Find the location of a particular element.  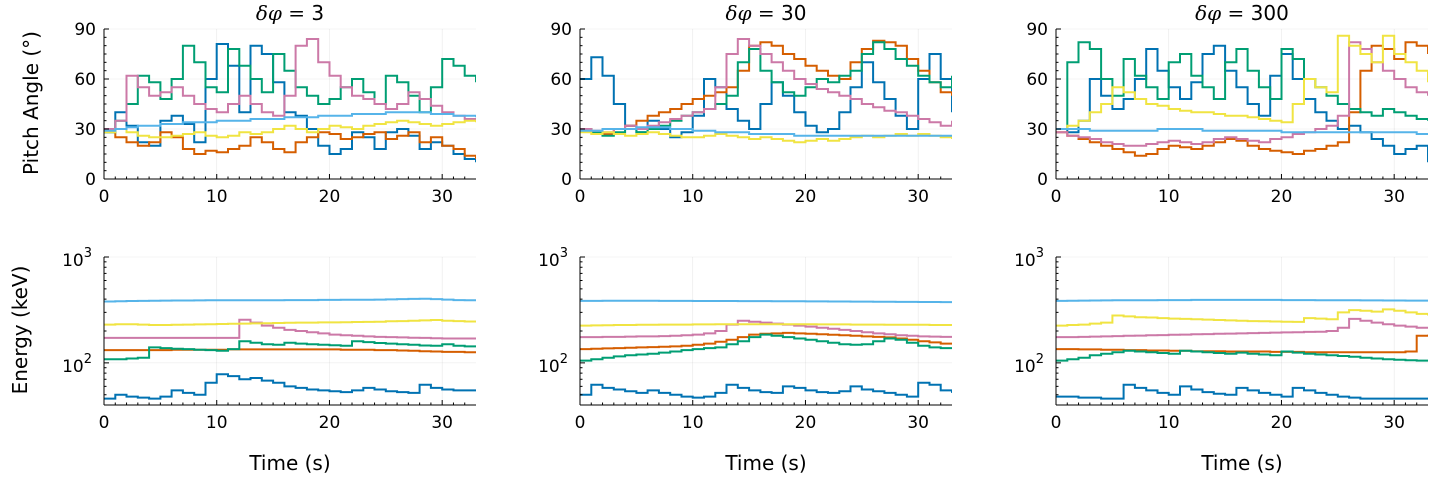

panel-r0-c0: 0 10 20 30 0 30 60 90 δφ = 3 is located at coordinates (275, 104).